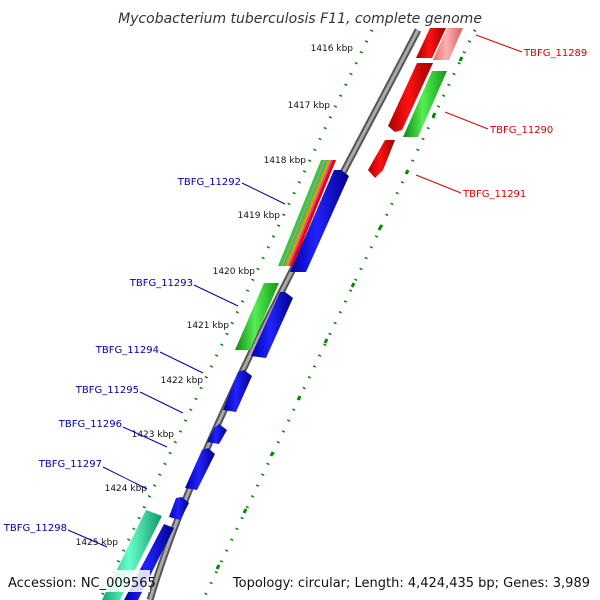 This screenshot has height=600, width=600. What do you see at coordinates (161, 283) in the screenshot?
I see `gene-label-tbfg-11293: TBFG_11293` at bounding box center [161, 283].